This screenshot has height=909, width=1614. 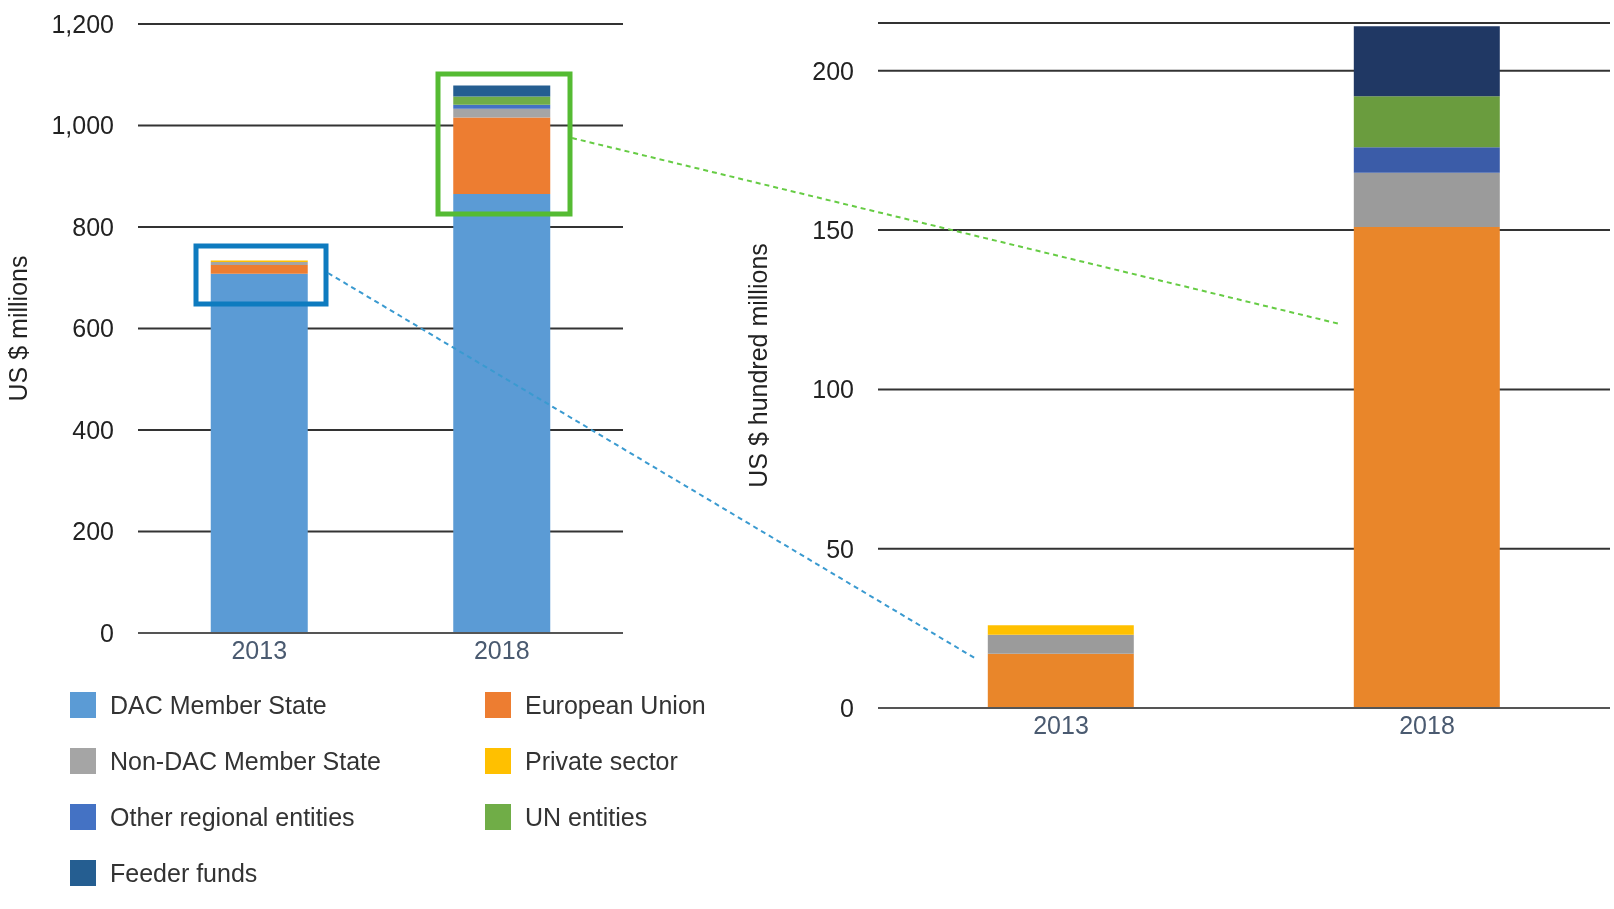 What do you see at coordinates (615, 705) in the screenshot?
I see `legend-label: European Union` at bounding box center [615, 705].